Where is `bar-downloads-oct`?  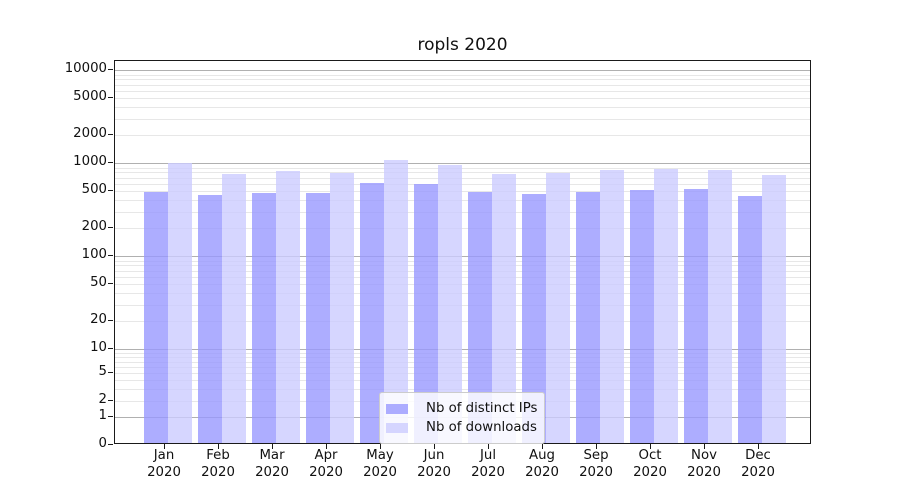 bar-downloads-oct is located at coordinates (666, 306).